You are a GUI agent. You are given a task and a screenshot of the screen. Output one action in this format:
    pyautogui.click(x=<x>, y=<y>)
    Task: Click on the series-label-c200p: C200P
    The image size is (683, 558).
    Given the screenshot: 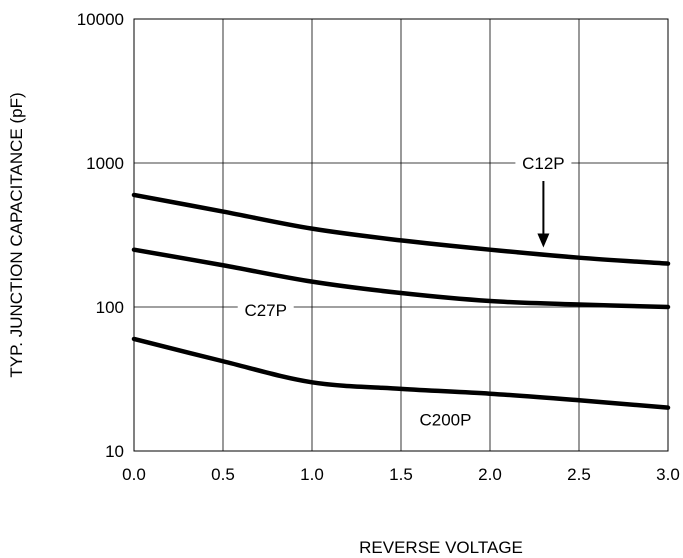 What is the action you would take?
    pyautogui.click(x=446, y=420)
    